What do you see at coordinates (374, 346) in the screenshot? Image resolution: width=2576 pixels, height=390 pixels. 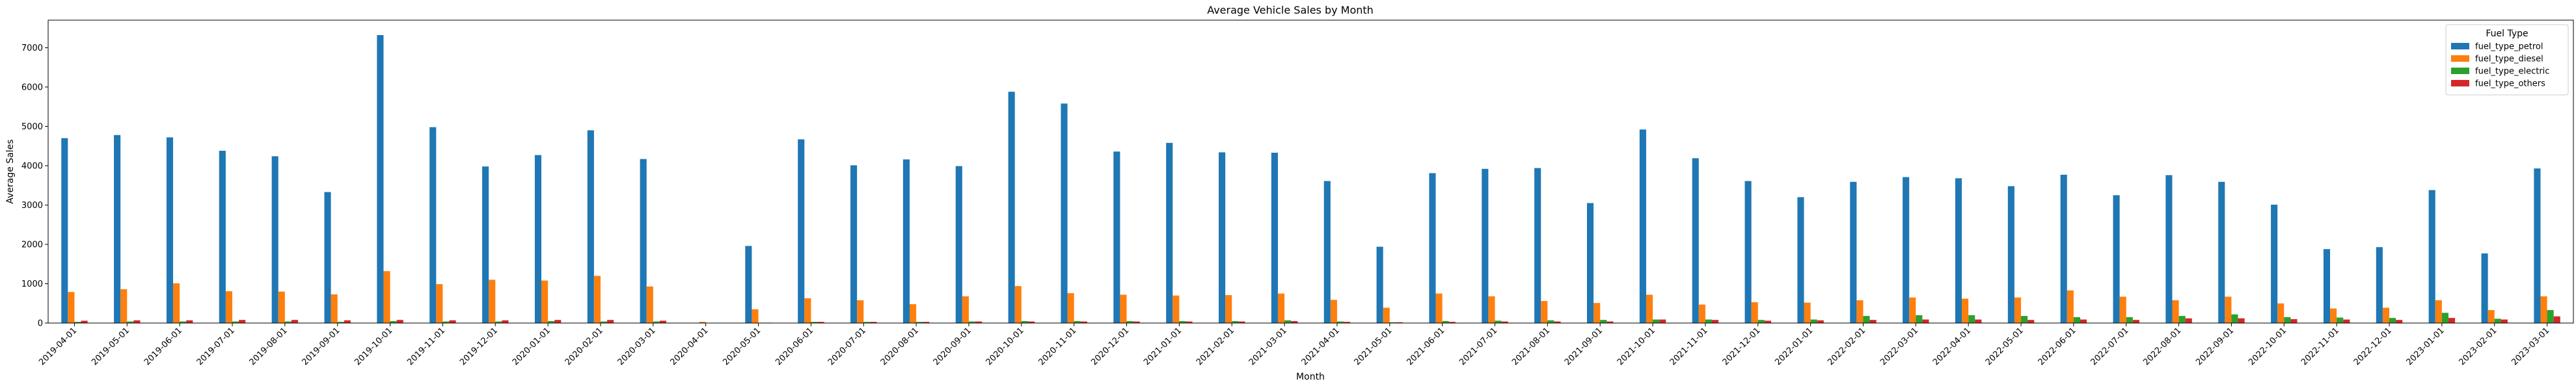 I see `x-tick-label: 2019-10-01` at bounding box center [374, 346].